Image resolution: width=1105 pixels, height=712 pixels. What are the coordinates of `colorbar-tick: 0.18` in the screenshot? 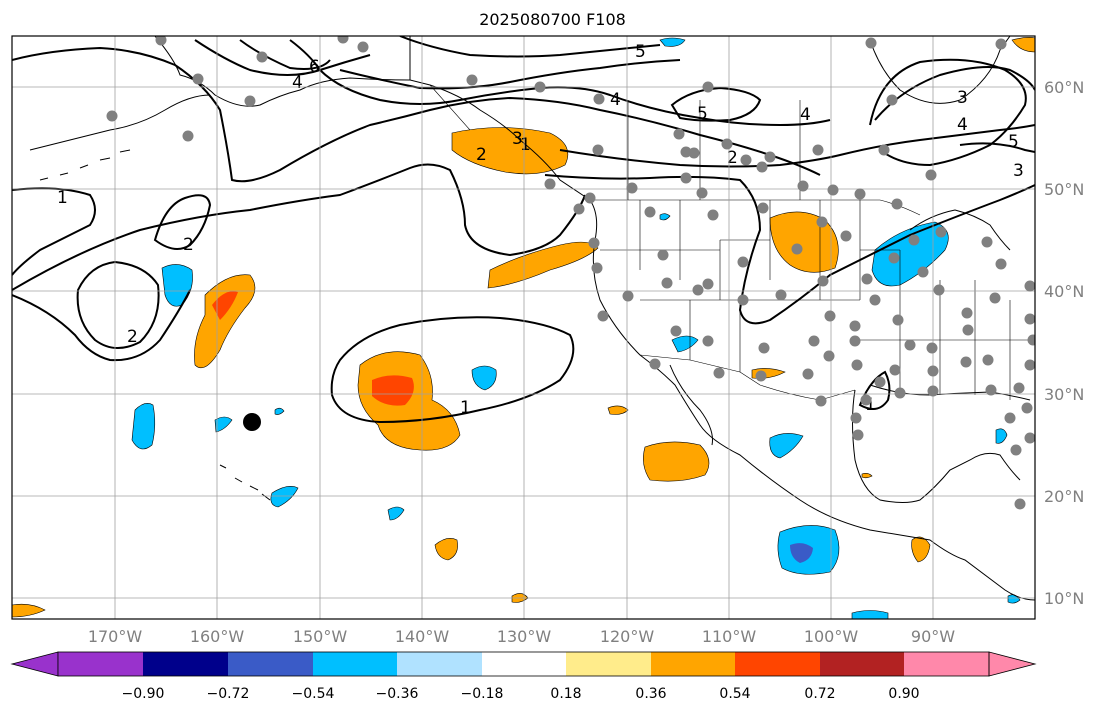 It's located at (565, 694).